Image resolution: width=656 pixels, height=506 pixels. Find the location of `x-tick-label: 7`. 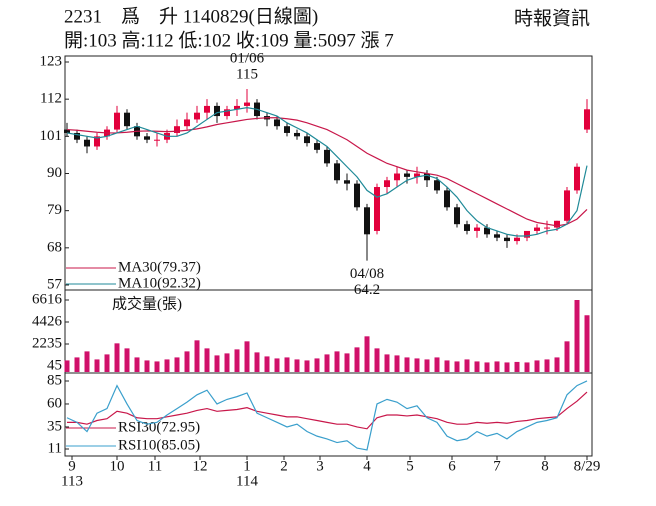

x-tick-label: 7 is located at coordinates (497, 466).